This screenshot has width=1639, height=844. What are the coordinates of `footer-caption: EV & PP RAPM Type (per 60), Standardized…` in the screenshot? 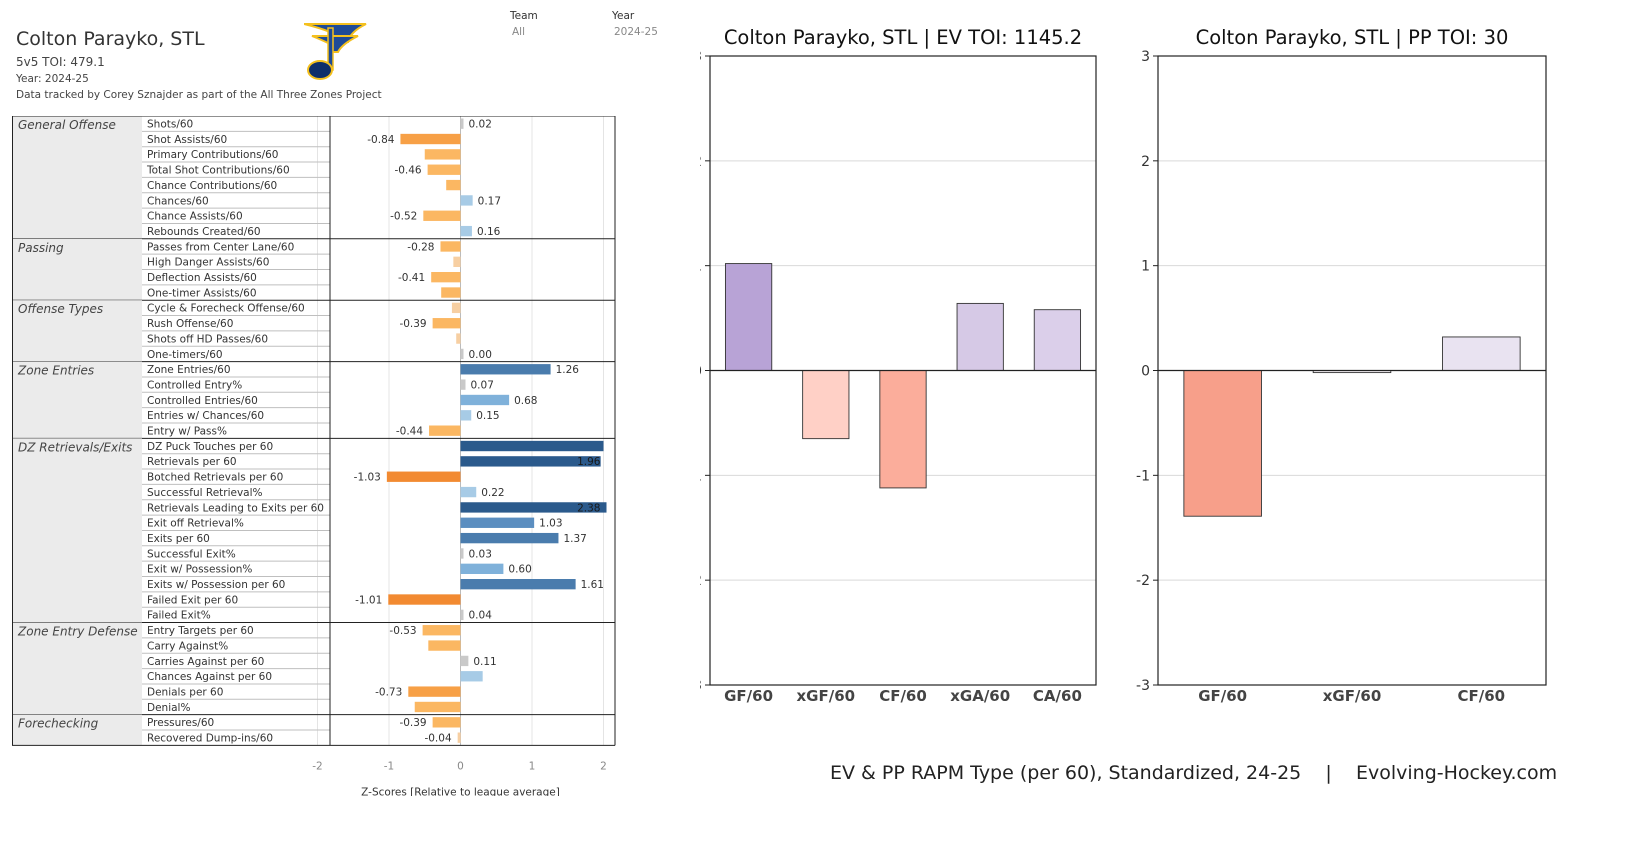 It's located at (1194, 773).